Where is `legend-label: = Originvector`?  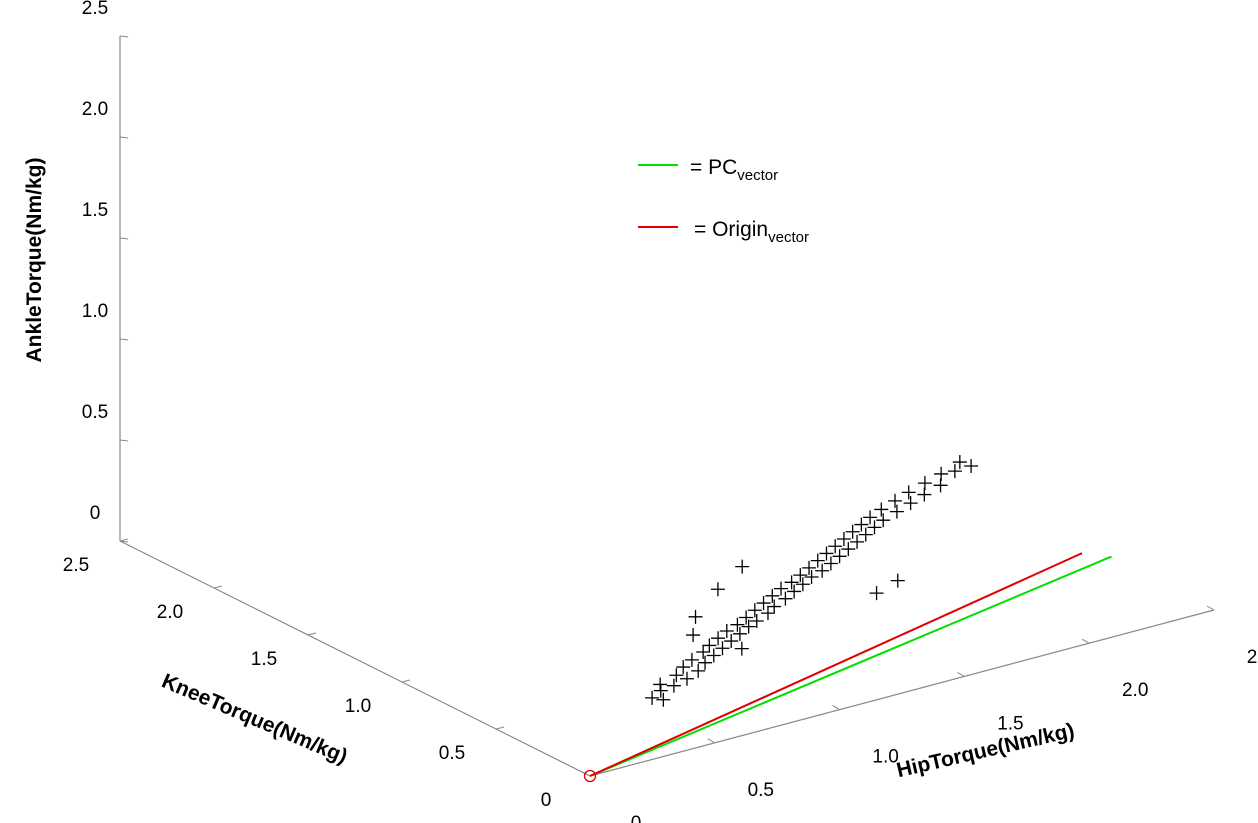
legend-label: = Originvector is located at coordinates (751, 232).